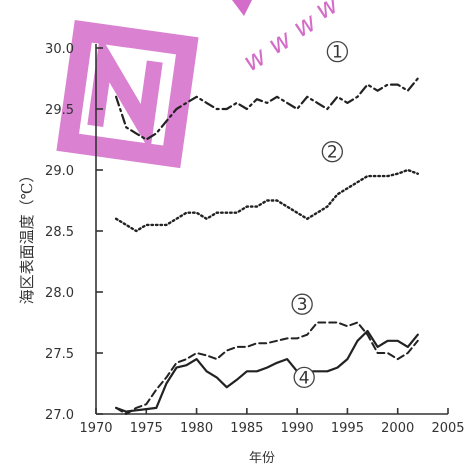 The width and height of the screenshot is (474, 466). Describe the element at coordinates (262, 458) in the screenshot. I see `x-axis-label: 年份` at that location.